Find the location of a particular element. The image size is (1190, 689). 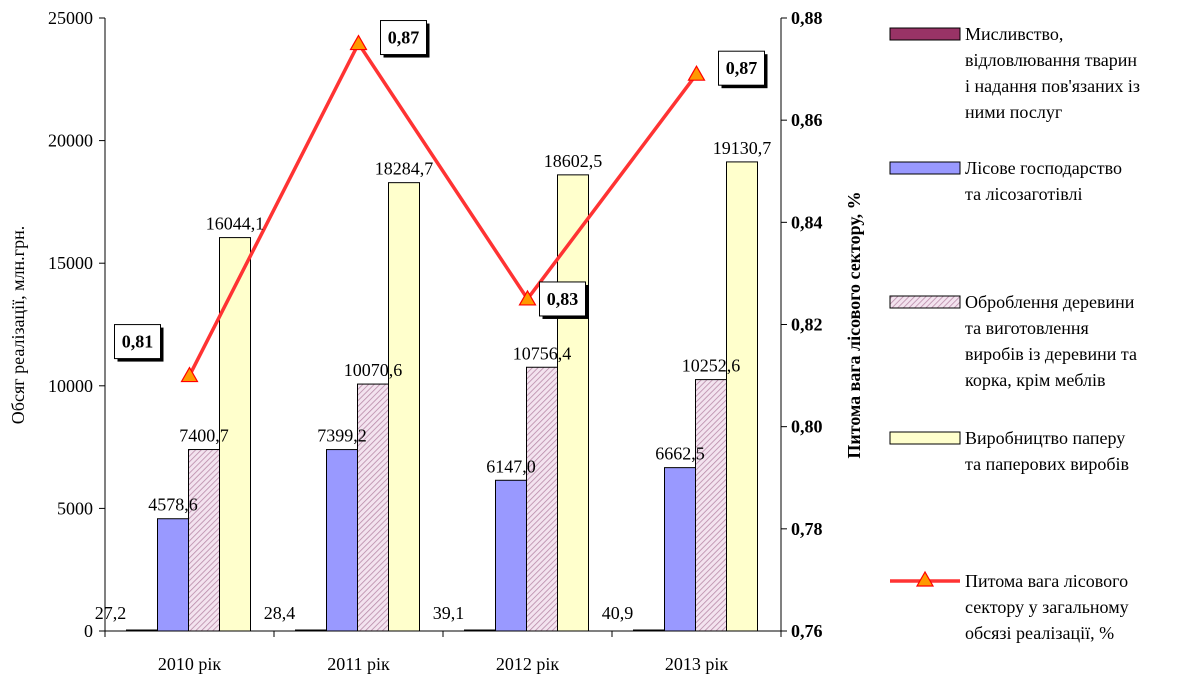

y2-tick-label: 0,80 is located at coordinates (807, 427).